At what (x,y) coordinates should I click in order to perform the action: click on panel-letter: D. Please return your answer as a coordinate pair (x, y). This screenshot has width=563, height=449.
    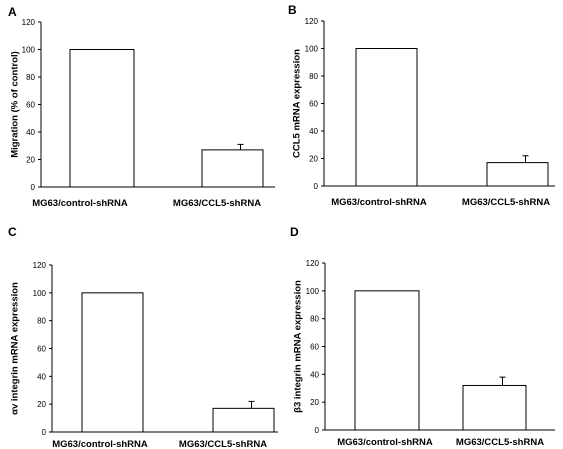
    Looking at the image, I should click on (294, 232).